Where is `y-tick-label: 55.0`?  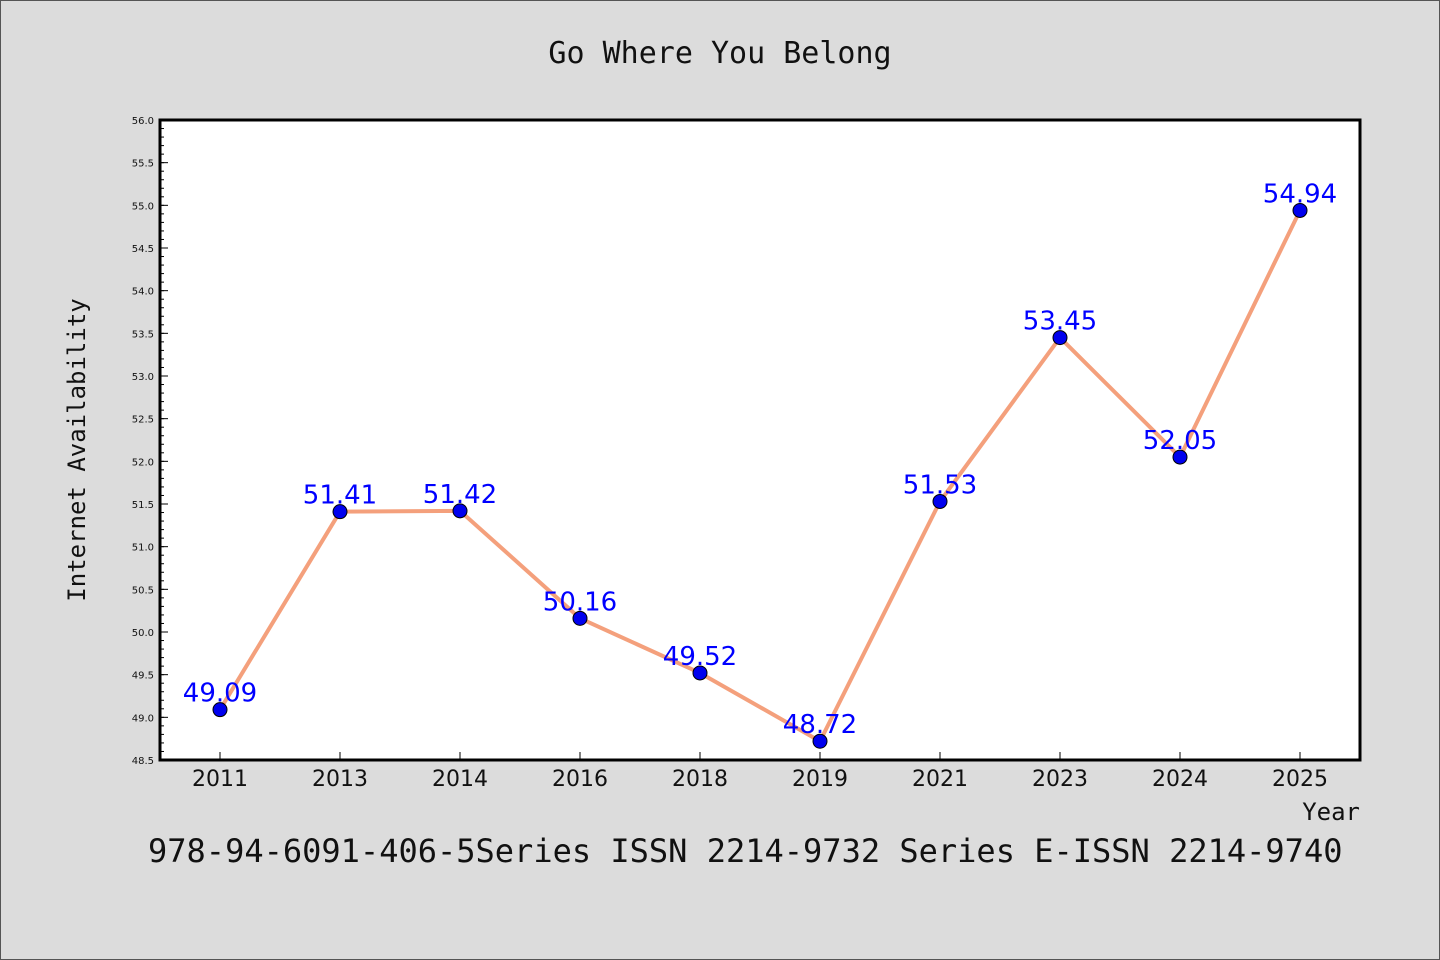
y-tick-label: 55.0 is located at coordinates (143, 206).